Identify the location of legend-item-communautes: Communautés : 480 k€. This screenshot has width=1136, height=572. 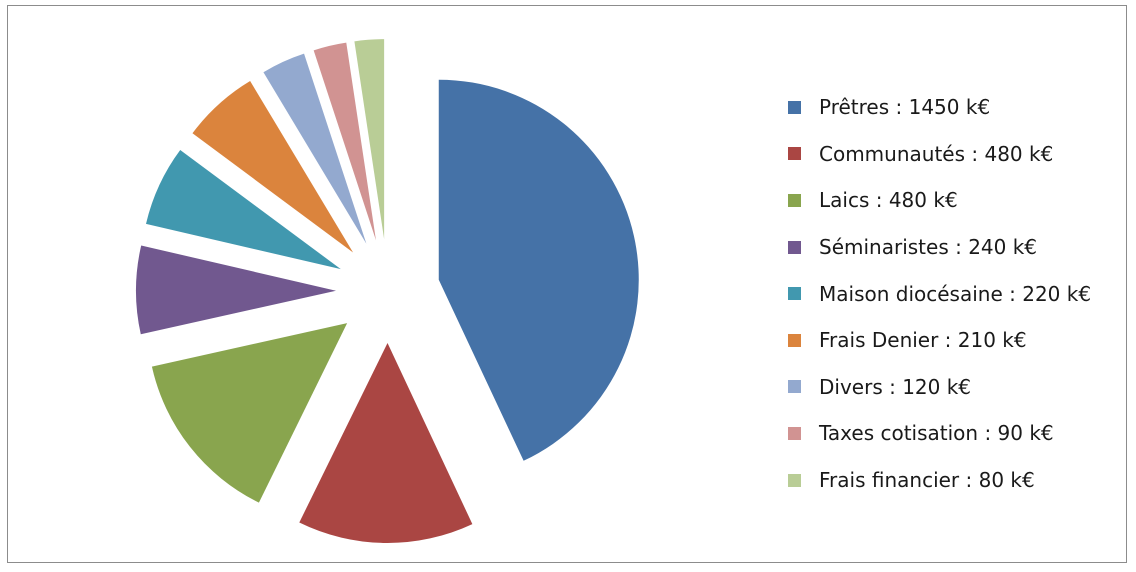
(939, 154).